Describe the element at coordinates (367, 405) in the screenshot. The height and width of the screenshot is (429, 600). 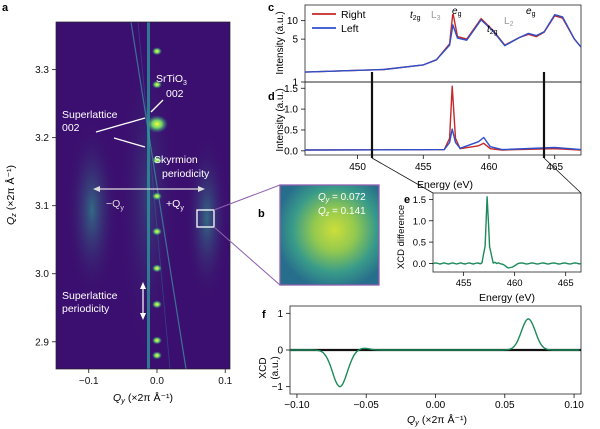
I see `x-tick-label: −0.05` at that location.